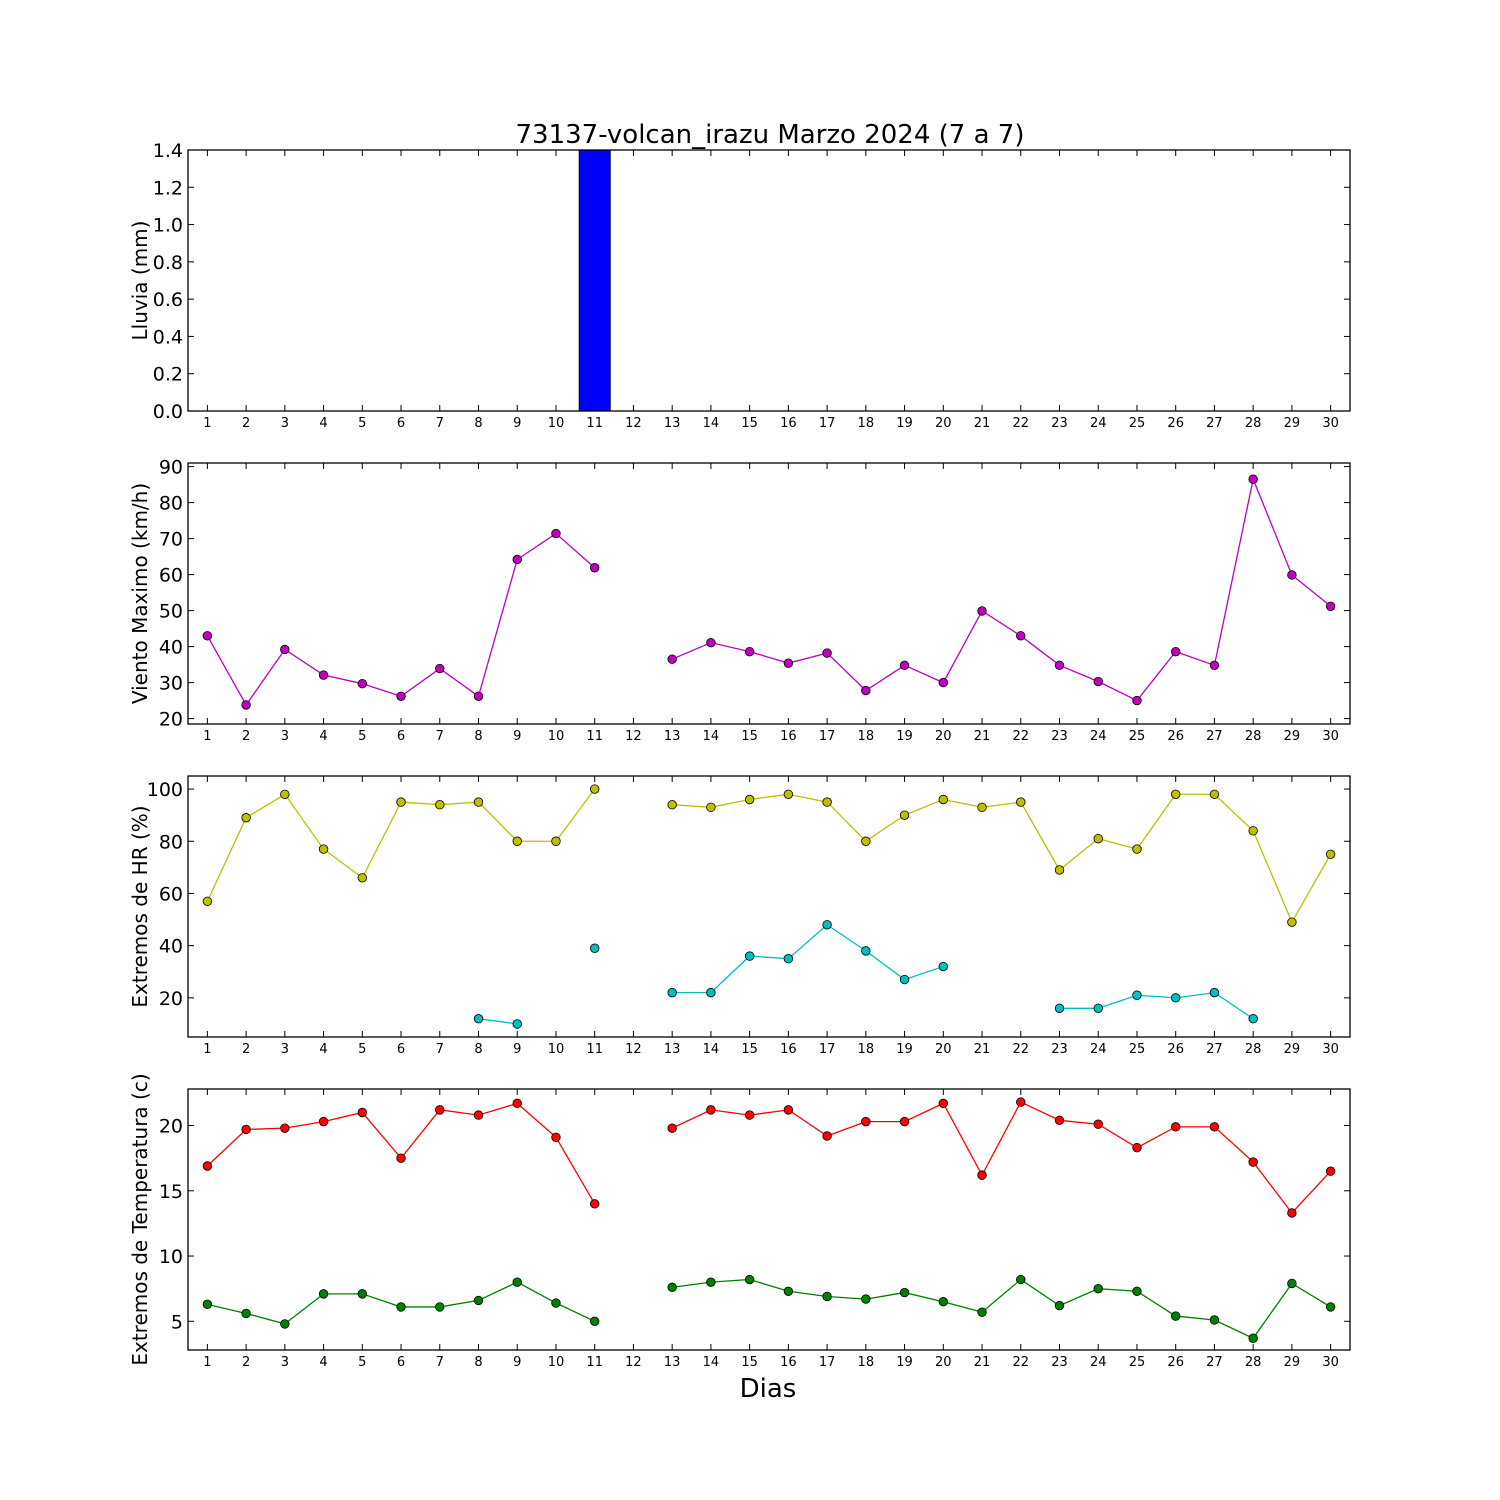 This screenshot has width=1500, height=1500. Describe the element at coordinates (556, 1049) in the screenshot. I see `x-tick-label: 10` at that location.